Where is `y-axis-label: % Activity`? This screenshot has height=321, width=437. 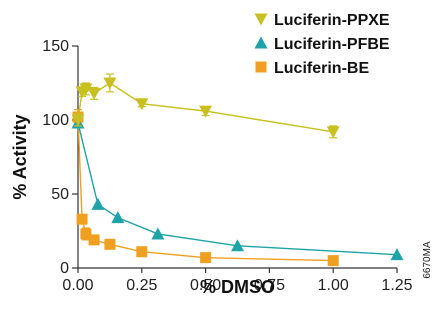
y-axis-label: % Activity is located at coordinates (20, 156).